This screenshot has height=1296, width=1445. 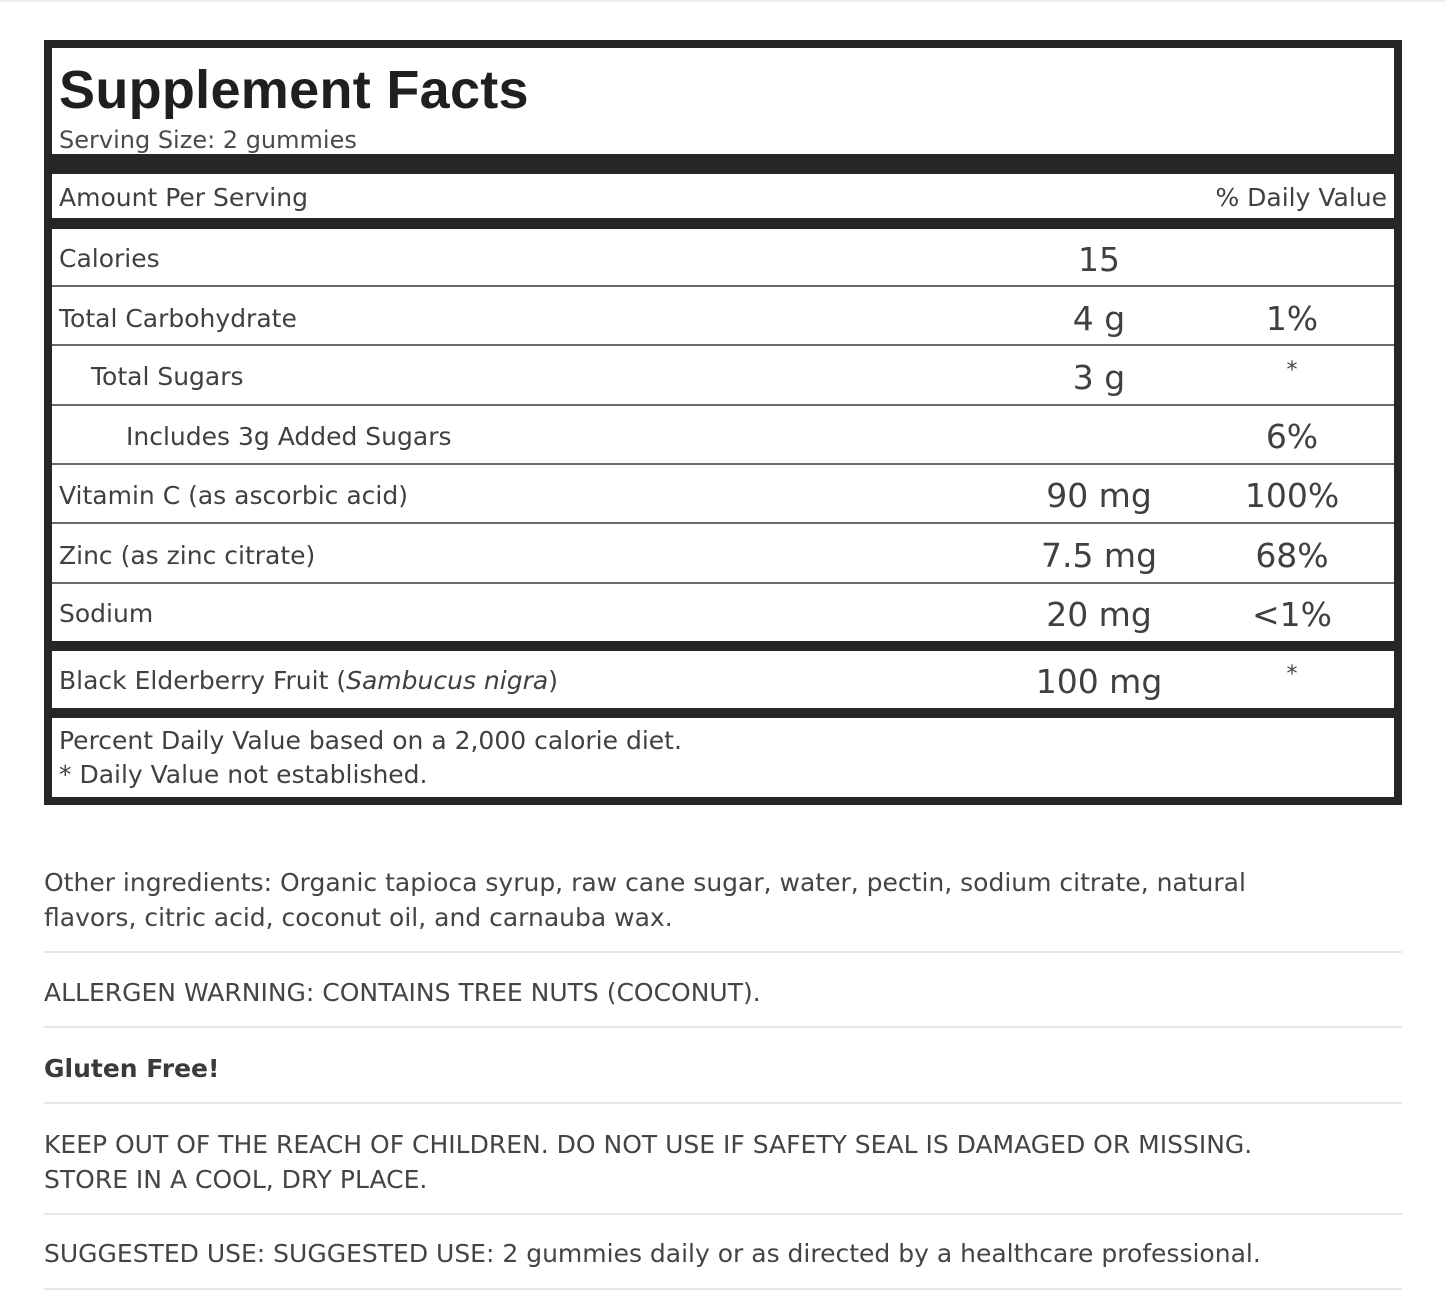 What do you see at coordinates (1291, 614) in the screenshot?
I see `row-dv-sodium: <1%` at bounding box center [1291, 614].